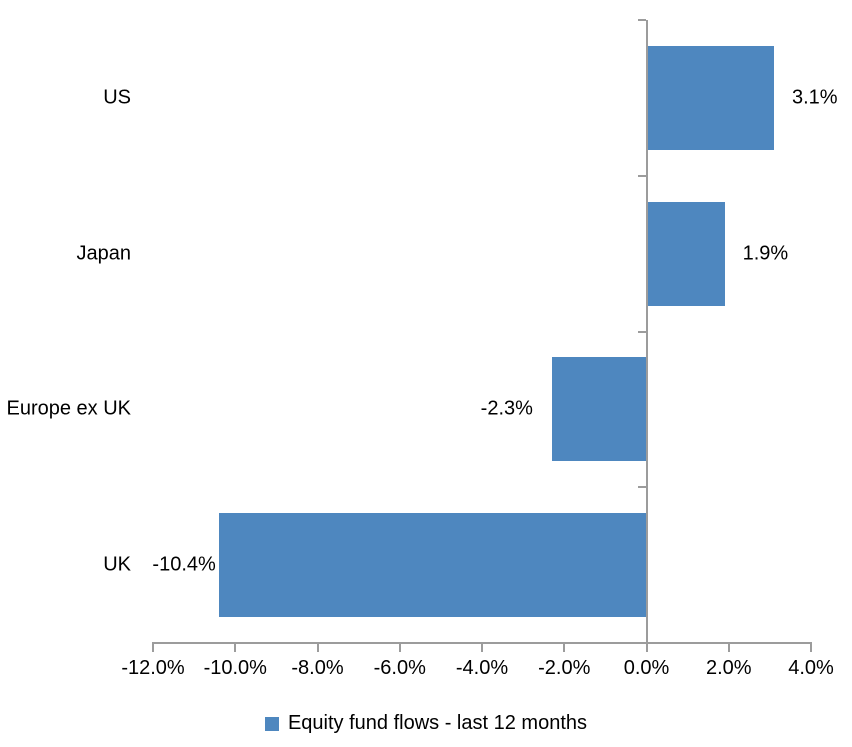  What do you see at coordinates (765, 253) in the screenshot?
I see `value-label: 1.9%` at bounding box center [765, 253].